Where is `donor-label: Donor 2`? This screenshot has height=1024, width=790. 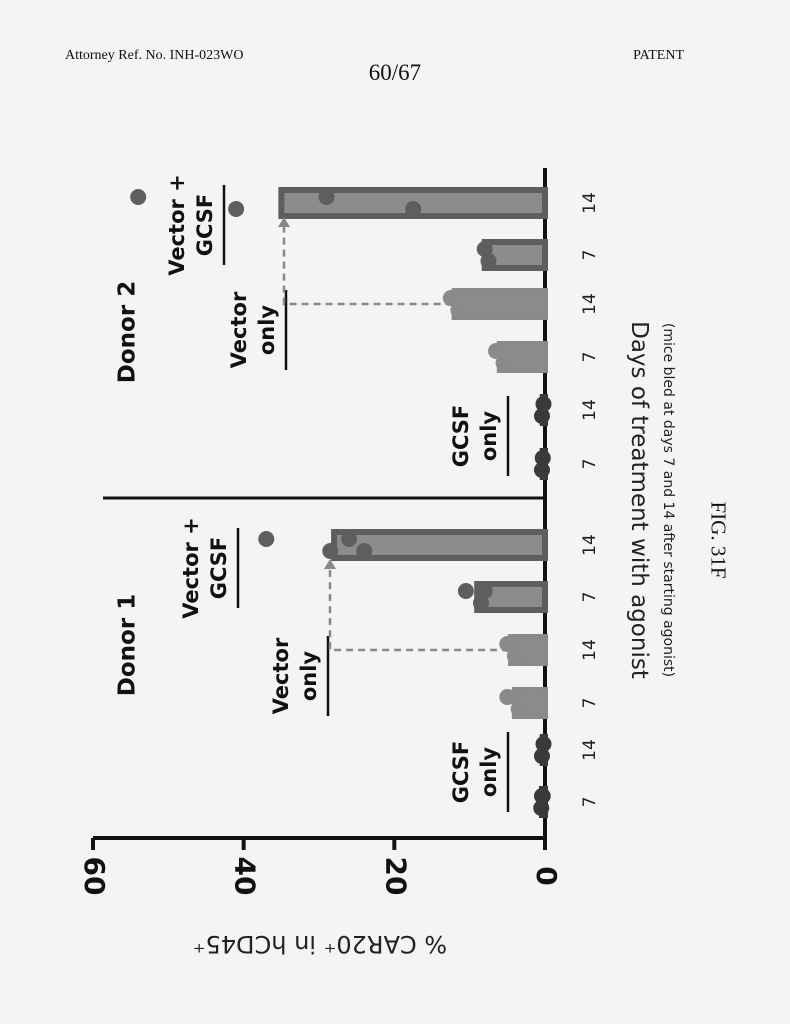
donor-label: Donor 2 is located at coordinates (128, 332).